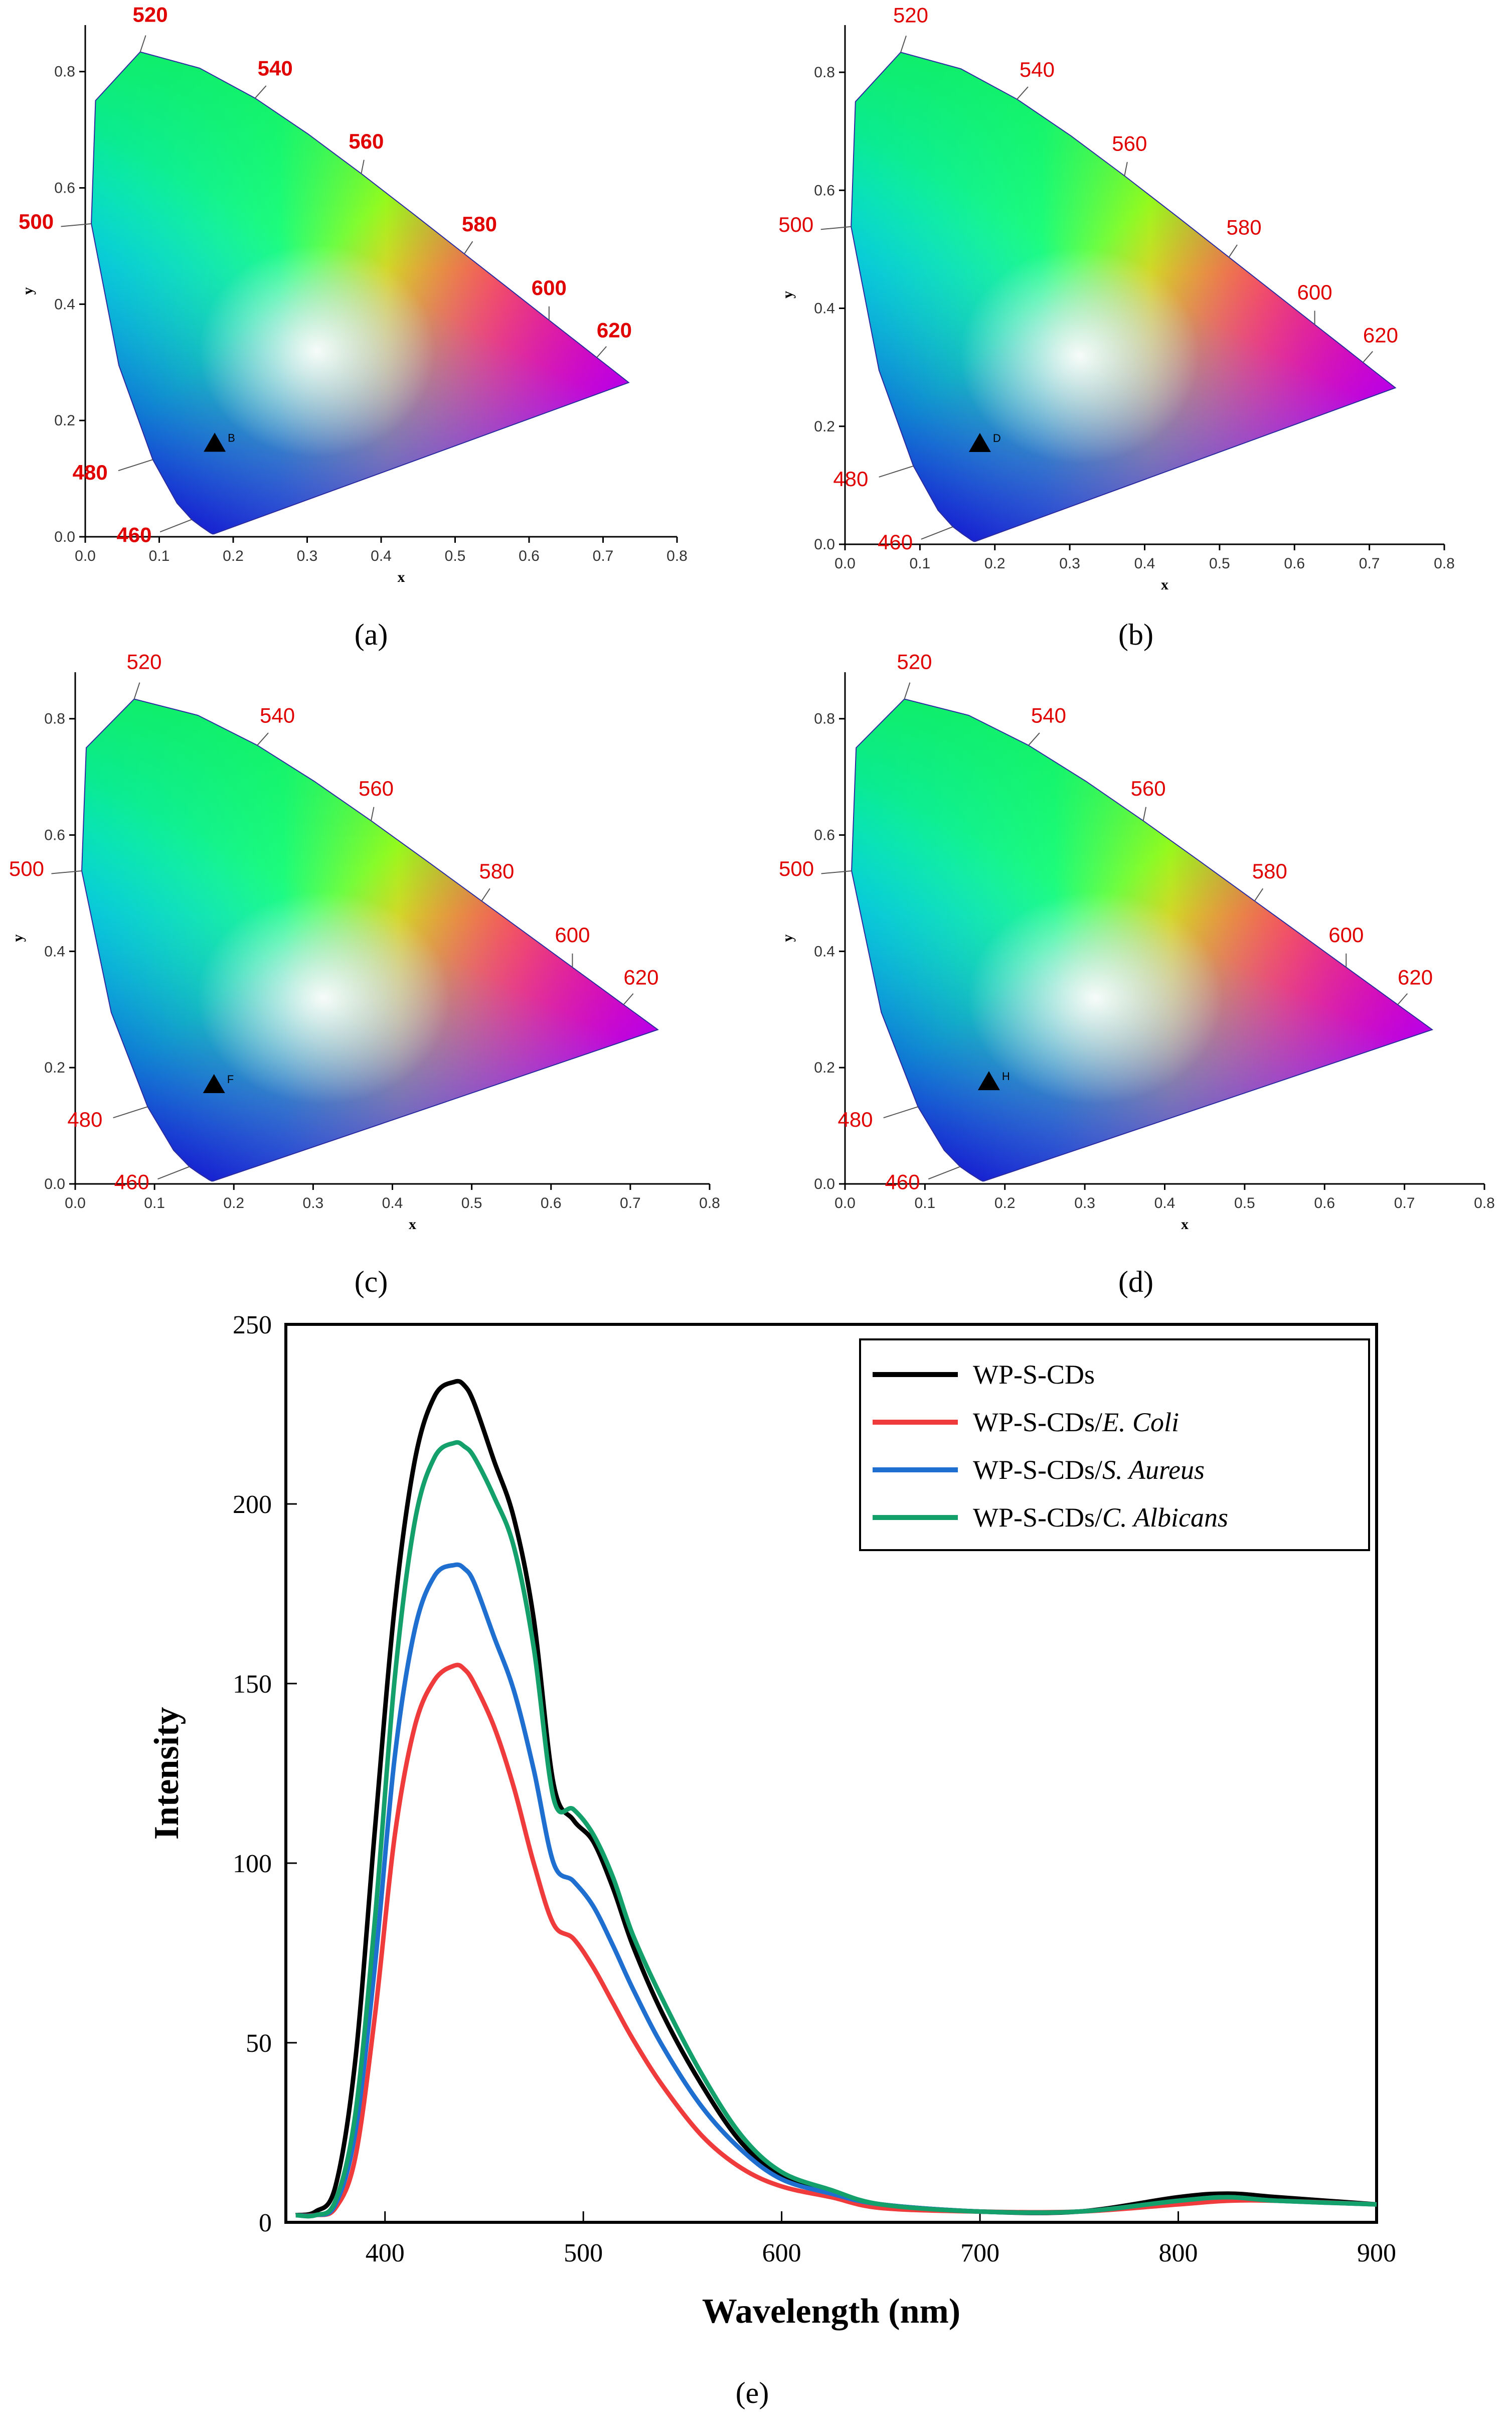 Image resolution: width=1512 pixels, height=2425 pixels. Describe the element at coordinates (583, 2253) in the screenshot. I see `x-tick-label: 500` at that location.